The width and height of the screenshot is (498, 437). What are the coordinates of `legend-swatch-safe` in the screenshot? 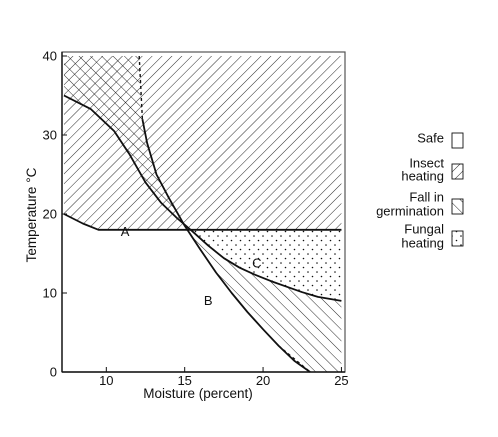 It's located at (457, 140).